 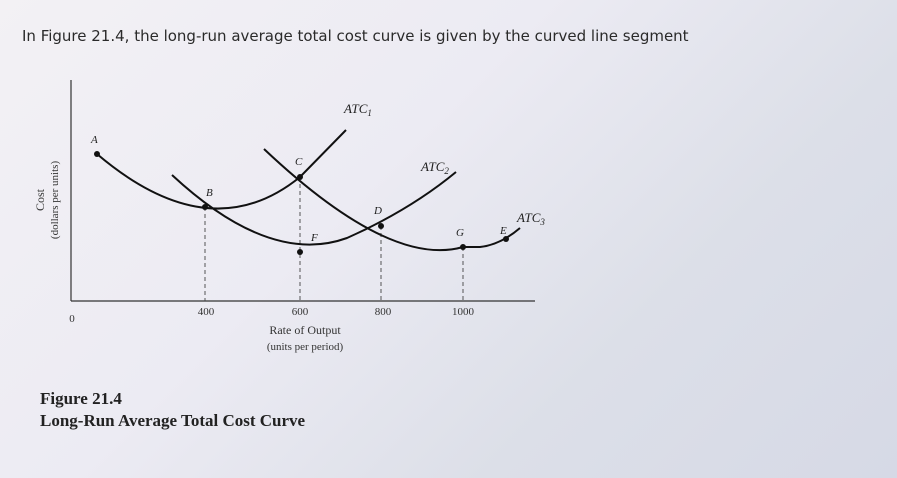 What do you see at coordinates (463, 247) in the screenshot?
I see `point-g` at bounding box center [463, 247].